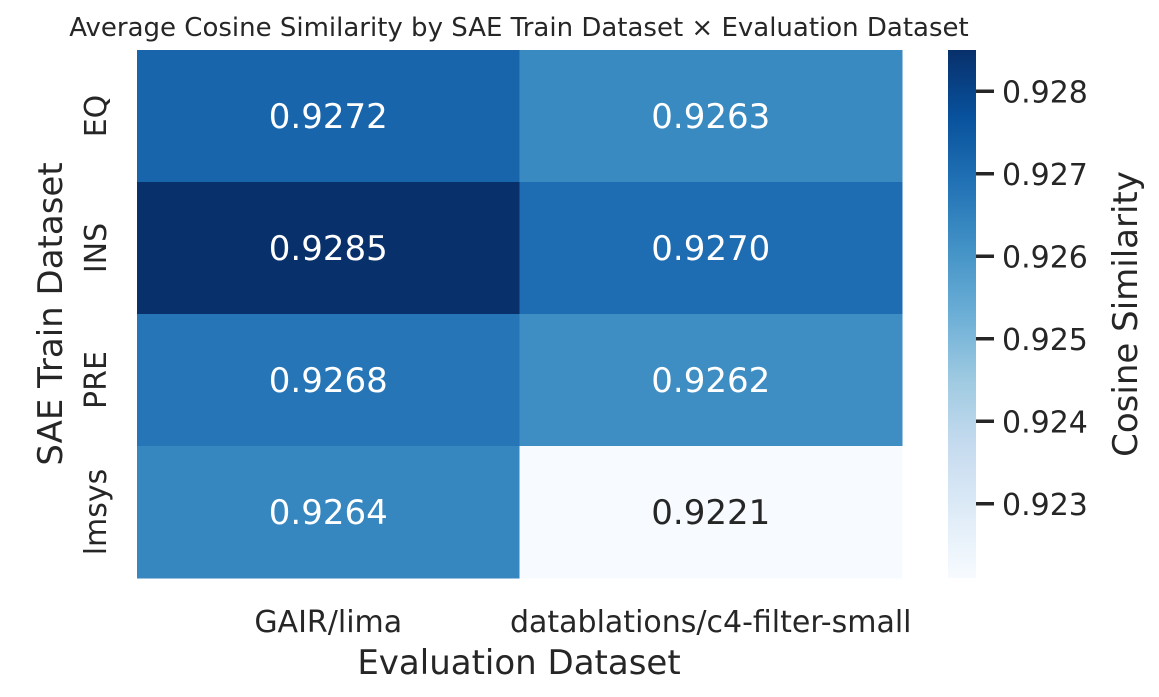 The width and height of the screenshot is (1159, 697). I want to click on colorbar-tick-label-1: 0.924, so click(1045, 422).